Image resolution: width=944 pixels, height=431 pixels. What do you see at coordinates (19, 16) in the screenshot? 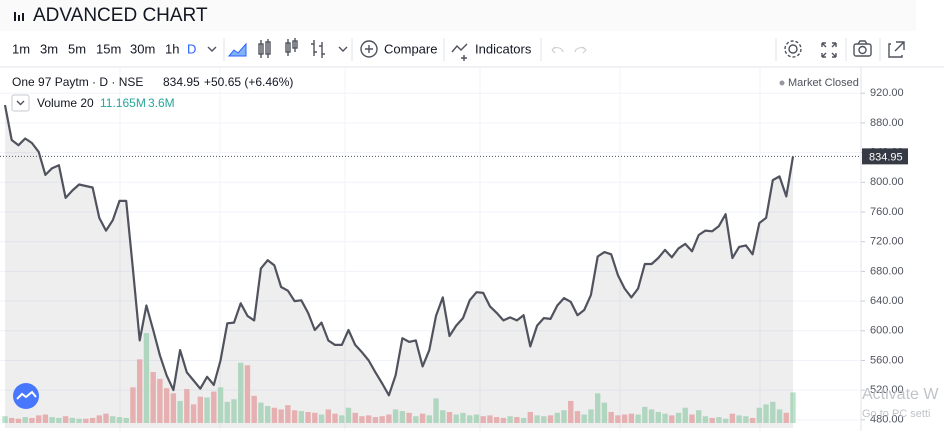
I see `title-icon` at bounding box center [19, 16].